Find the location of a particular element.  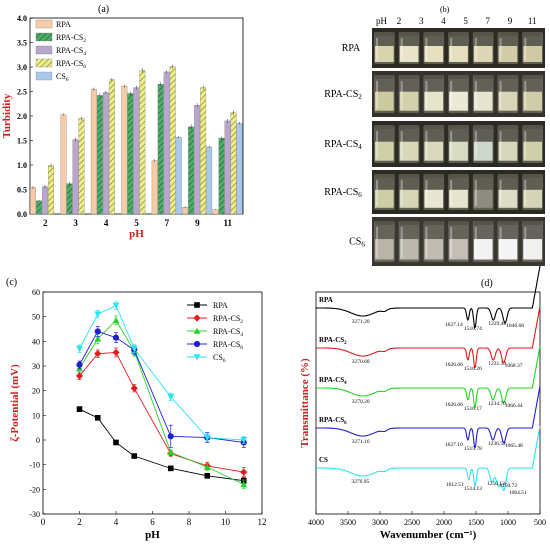

series-label-sub: 6 is located at coordinates (345, 423).